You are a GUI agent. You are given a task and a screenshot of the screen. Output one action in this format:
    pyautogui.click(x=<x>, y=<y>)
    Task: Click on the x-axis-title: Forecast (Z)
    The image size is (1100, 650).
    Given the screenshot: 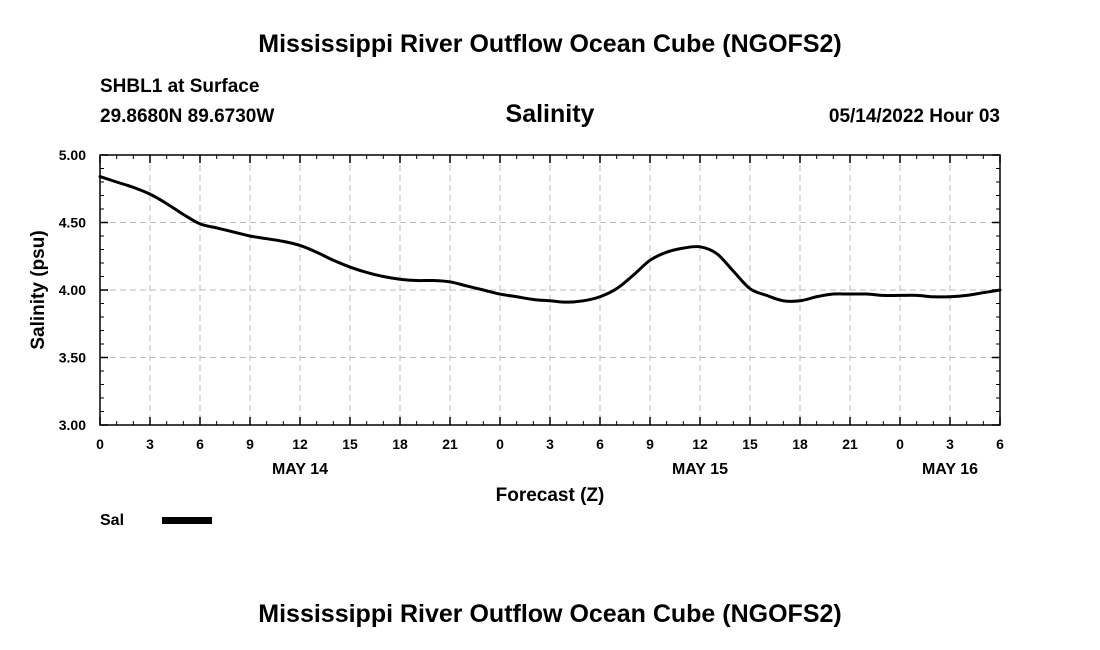 What is the action you would take?
    pyautogui.click(x=550, y=495)
    